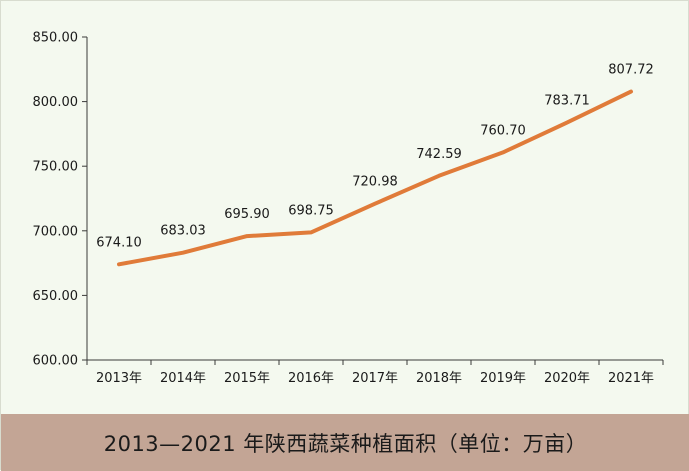  Describe the element at coordinates (567, 101) in the screenshot. I see `data-label: 783.71` at that location.